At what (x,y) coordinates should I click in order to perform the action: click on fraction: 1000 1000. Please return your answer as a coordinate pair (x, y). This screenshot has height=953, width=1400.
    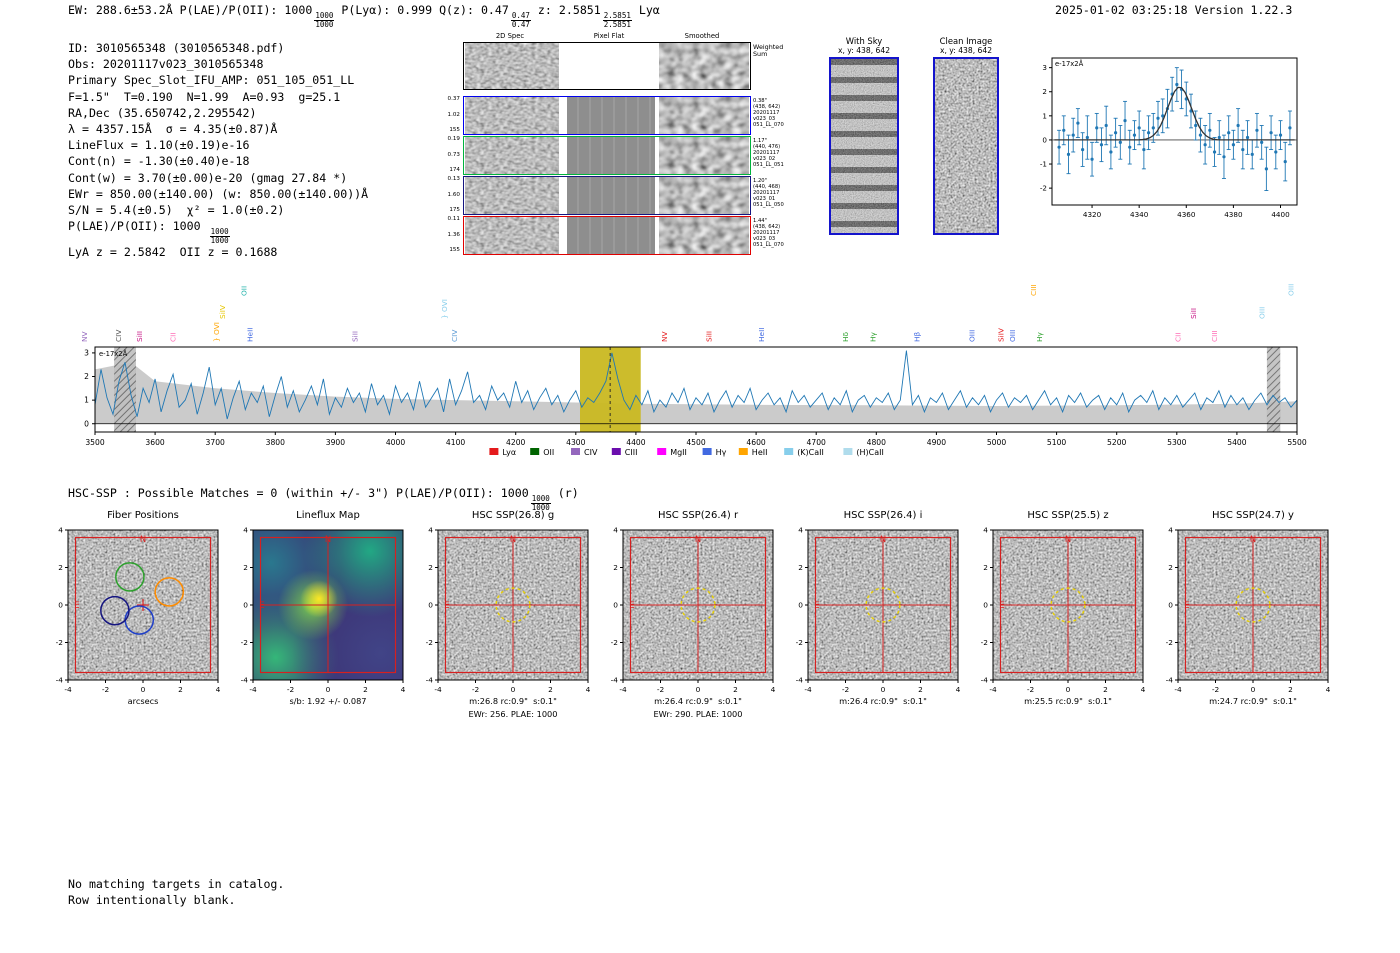
    Looking at the image, I should click on (219, 236).